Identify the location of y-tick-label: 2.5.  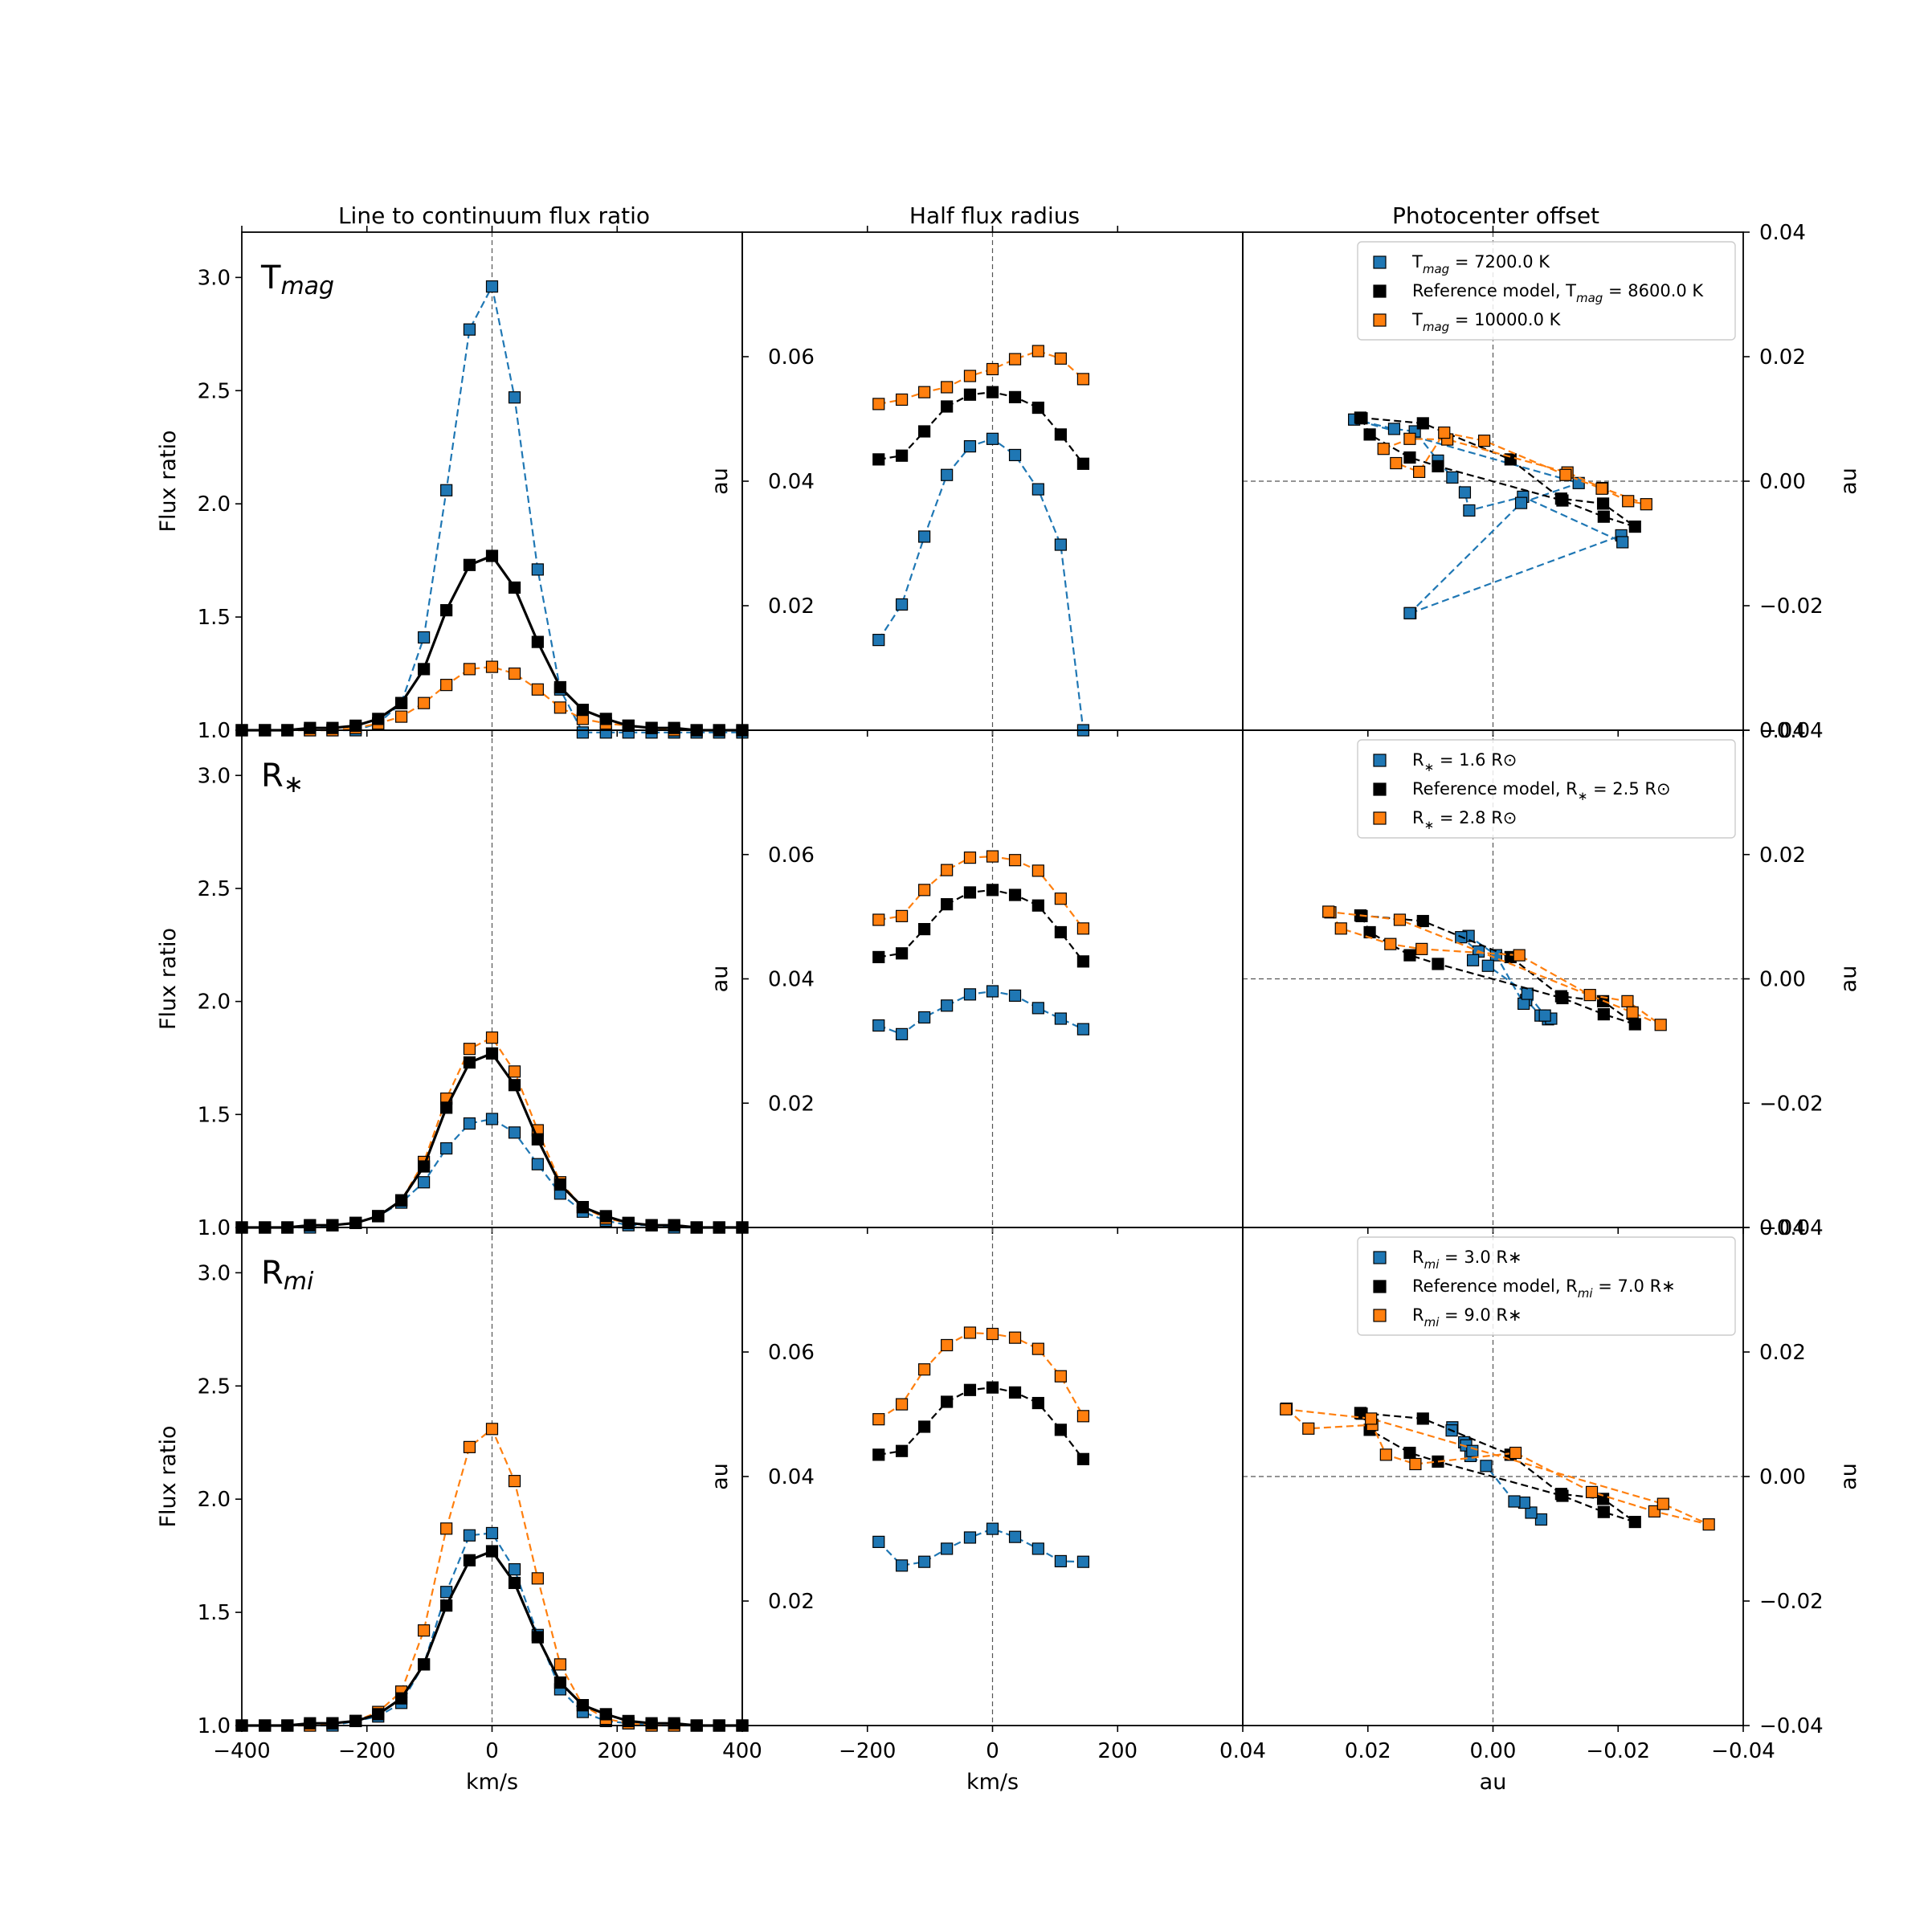
(214, 1386).